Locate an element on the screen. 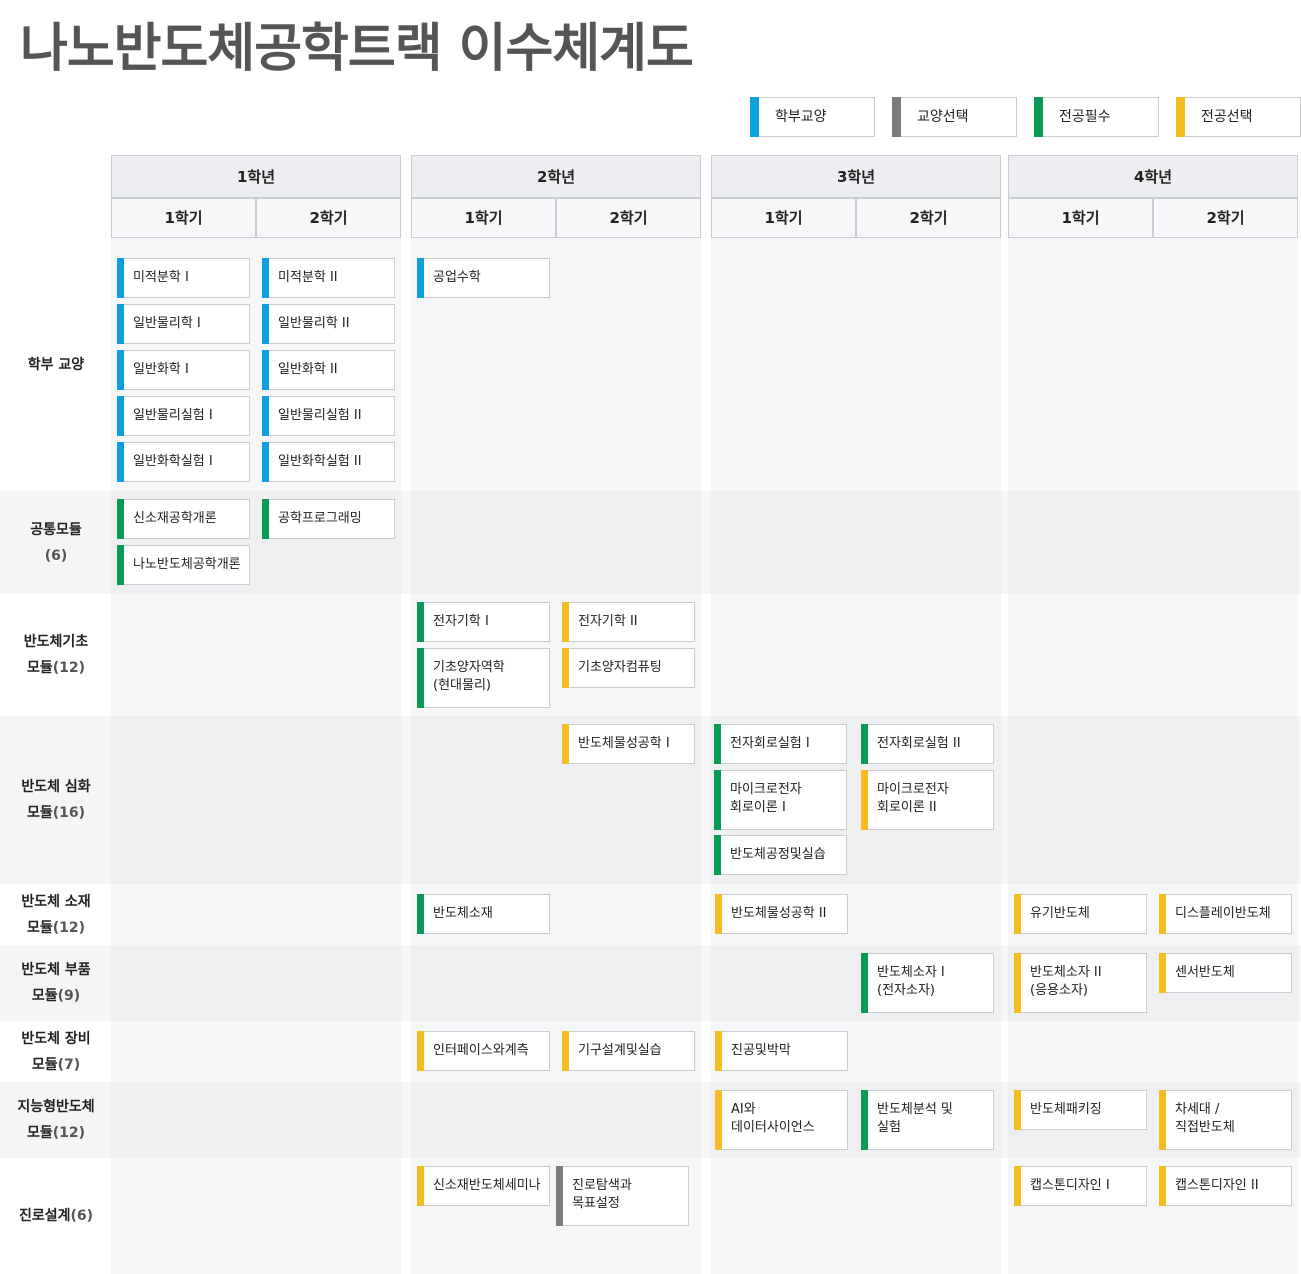 This screenshot has width=1301, height=1274. course-name: 반도체공정및실습 is located at coordinates (778, 854).